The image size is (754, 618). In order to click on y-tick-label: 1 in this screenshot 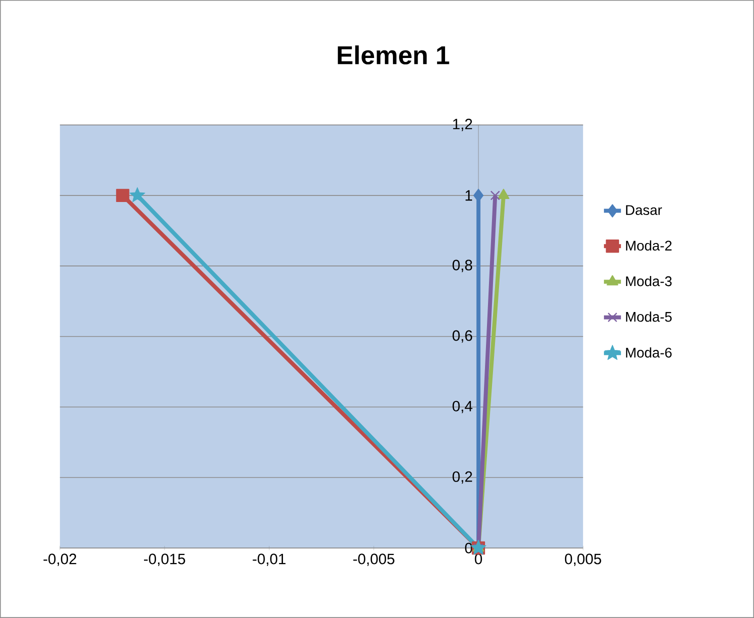, I will do `click(469, 195)`.